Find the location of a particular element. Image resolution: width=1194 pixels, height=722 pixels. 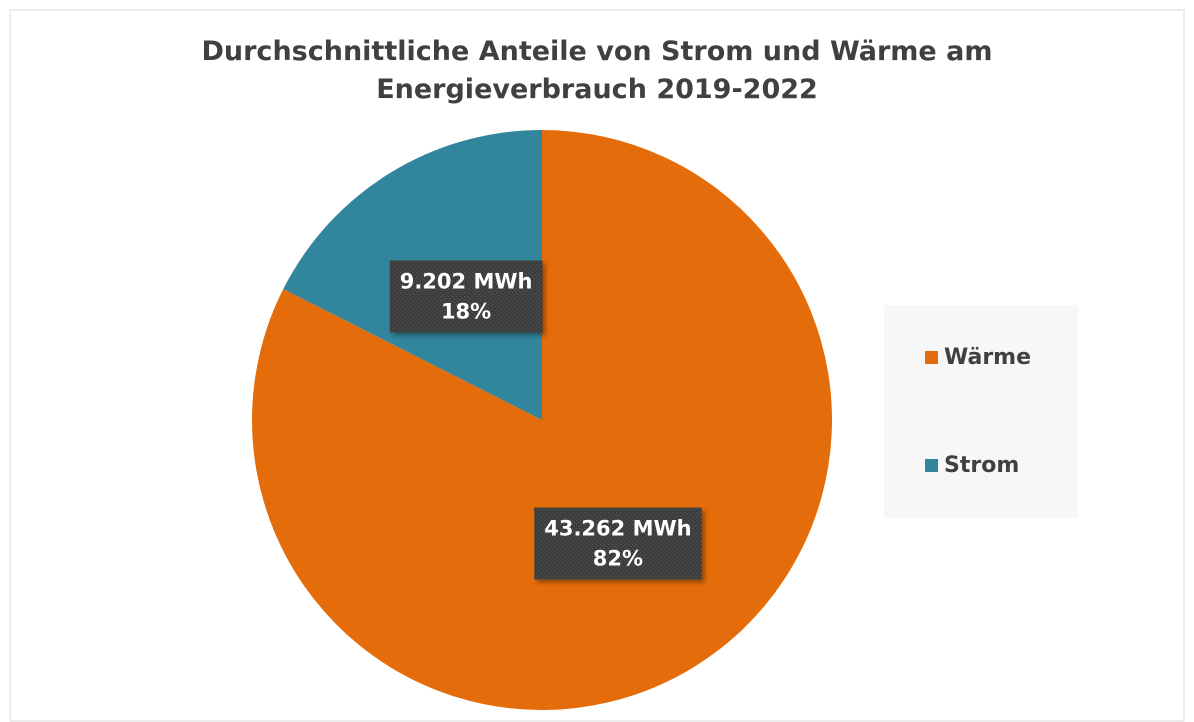

legend-box is located at coordinates (981, 411).